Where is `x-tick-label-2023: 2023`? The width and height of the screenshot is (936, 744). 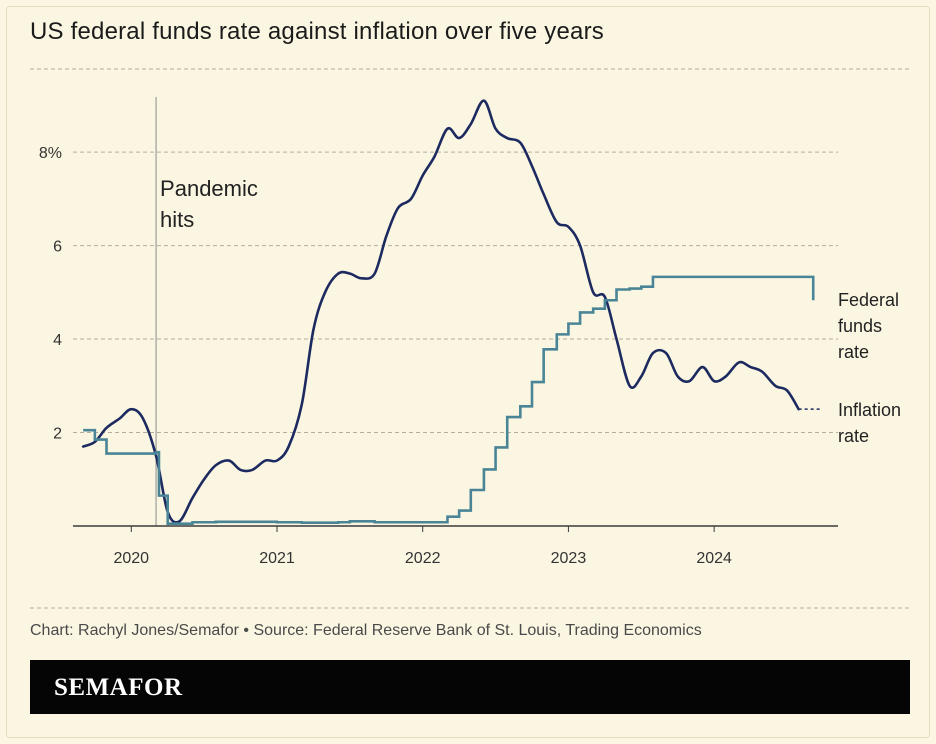 x-tick-label-2023: 2023 is located at coordinates (569, 558).